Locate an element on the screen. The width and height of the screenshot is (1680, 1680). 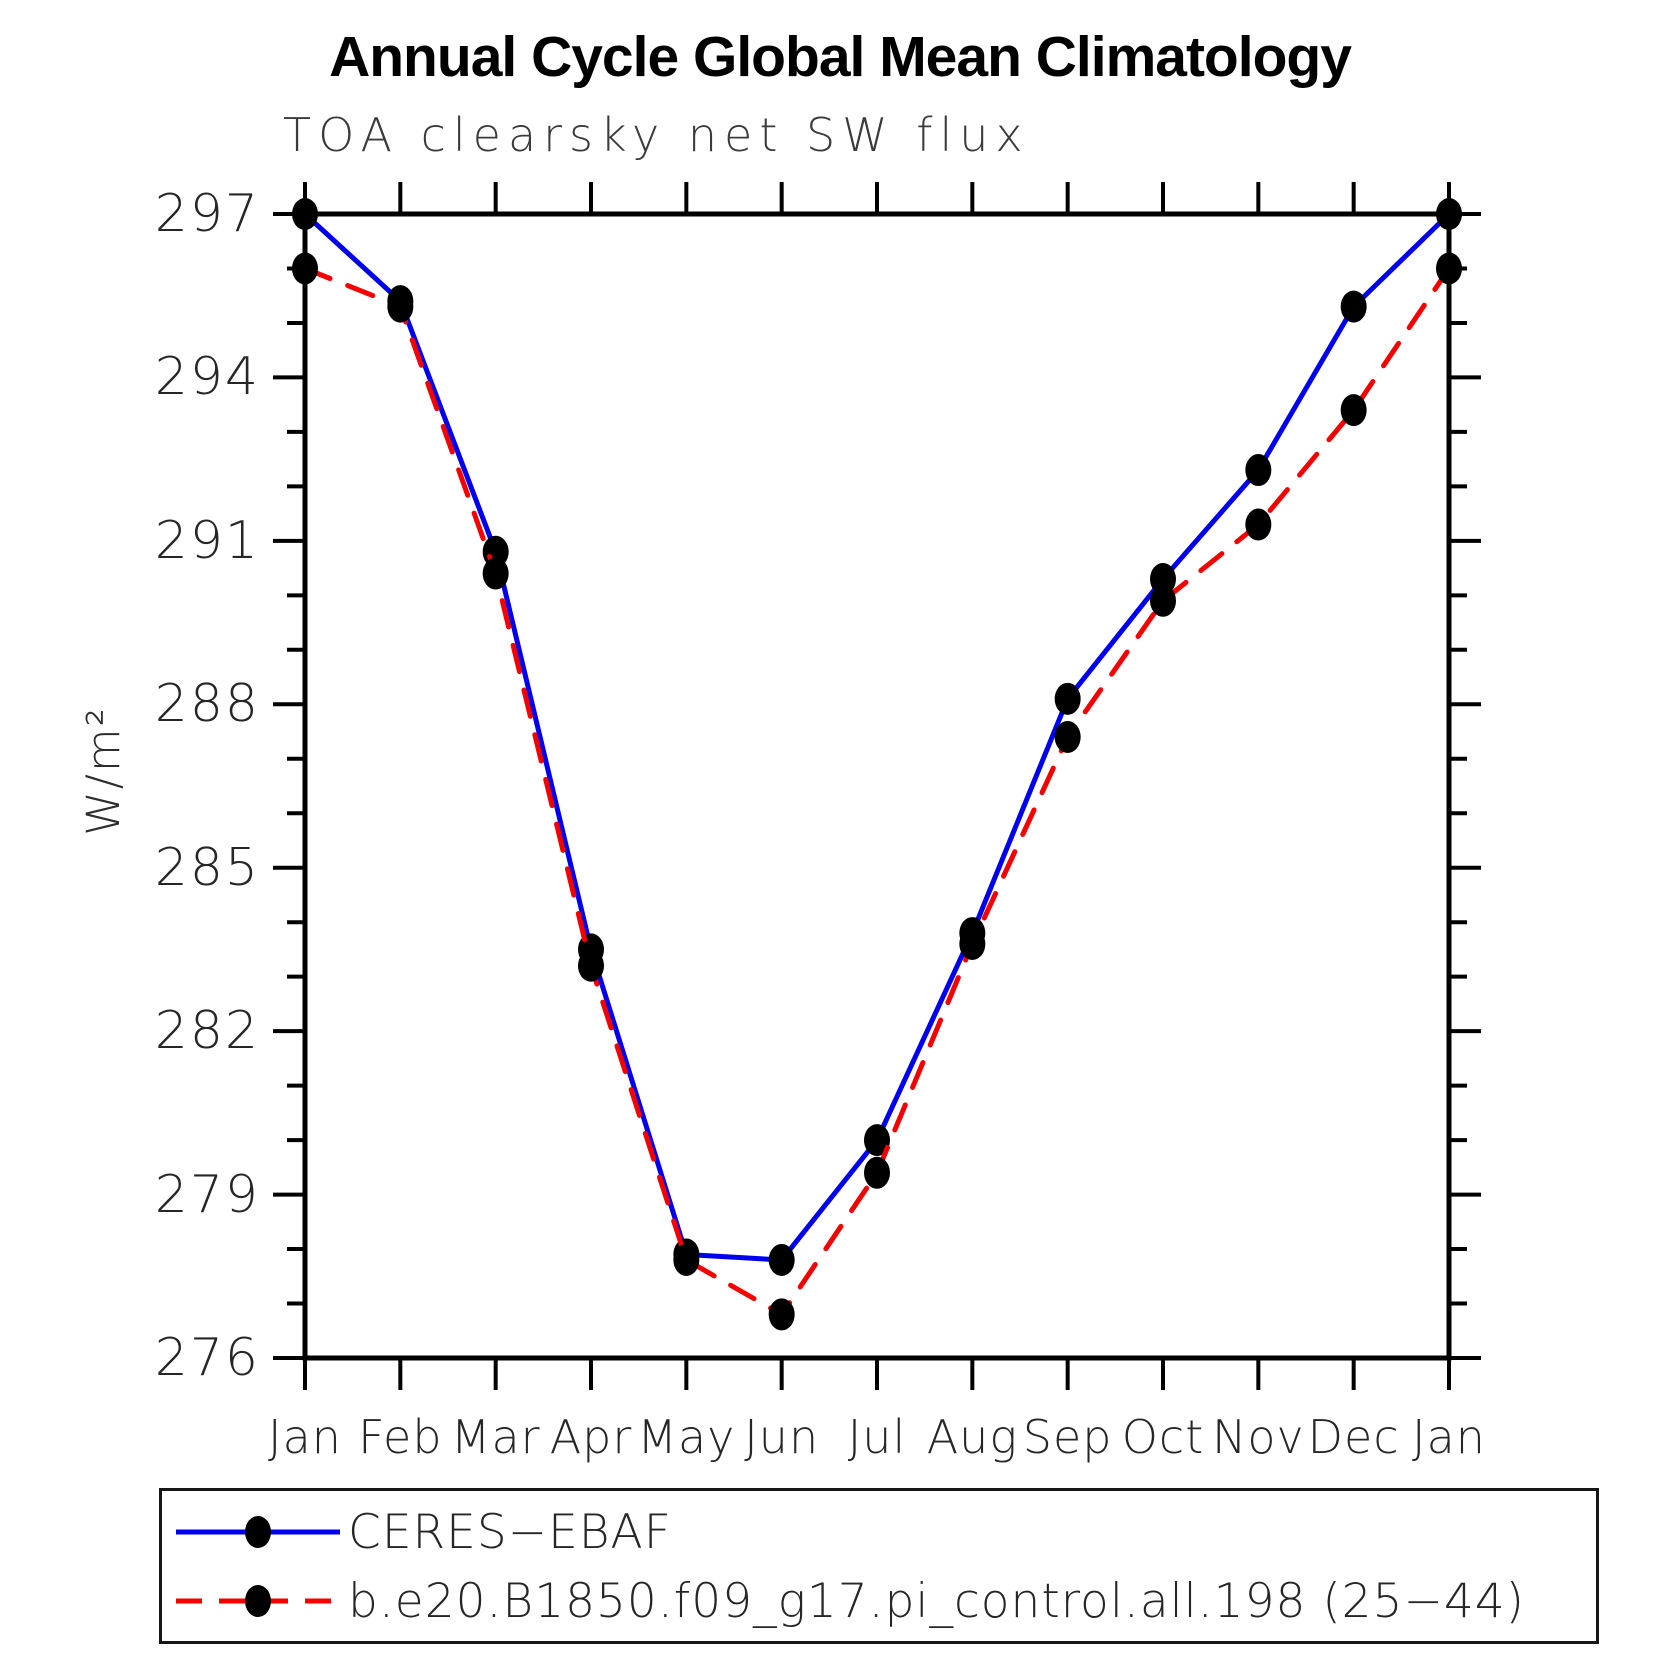
y-tick-label: 294 is located at coordinates (207, 377).